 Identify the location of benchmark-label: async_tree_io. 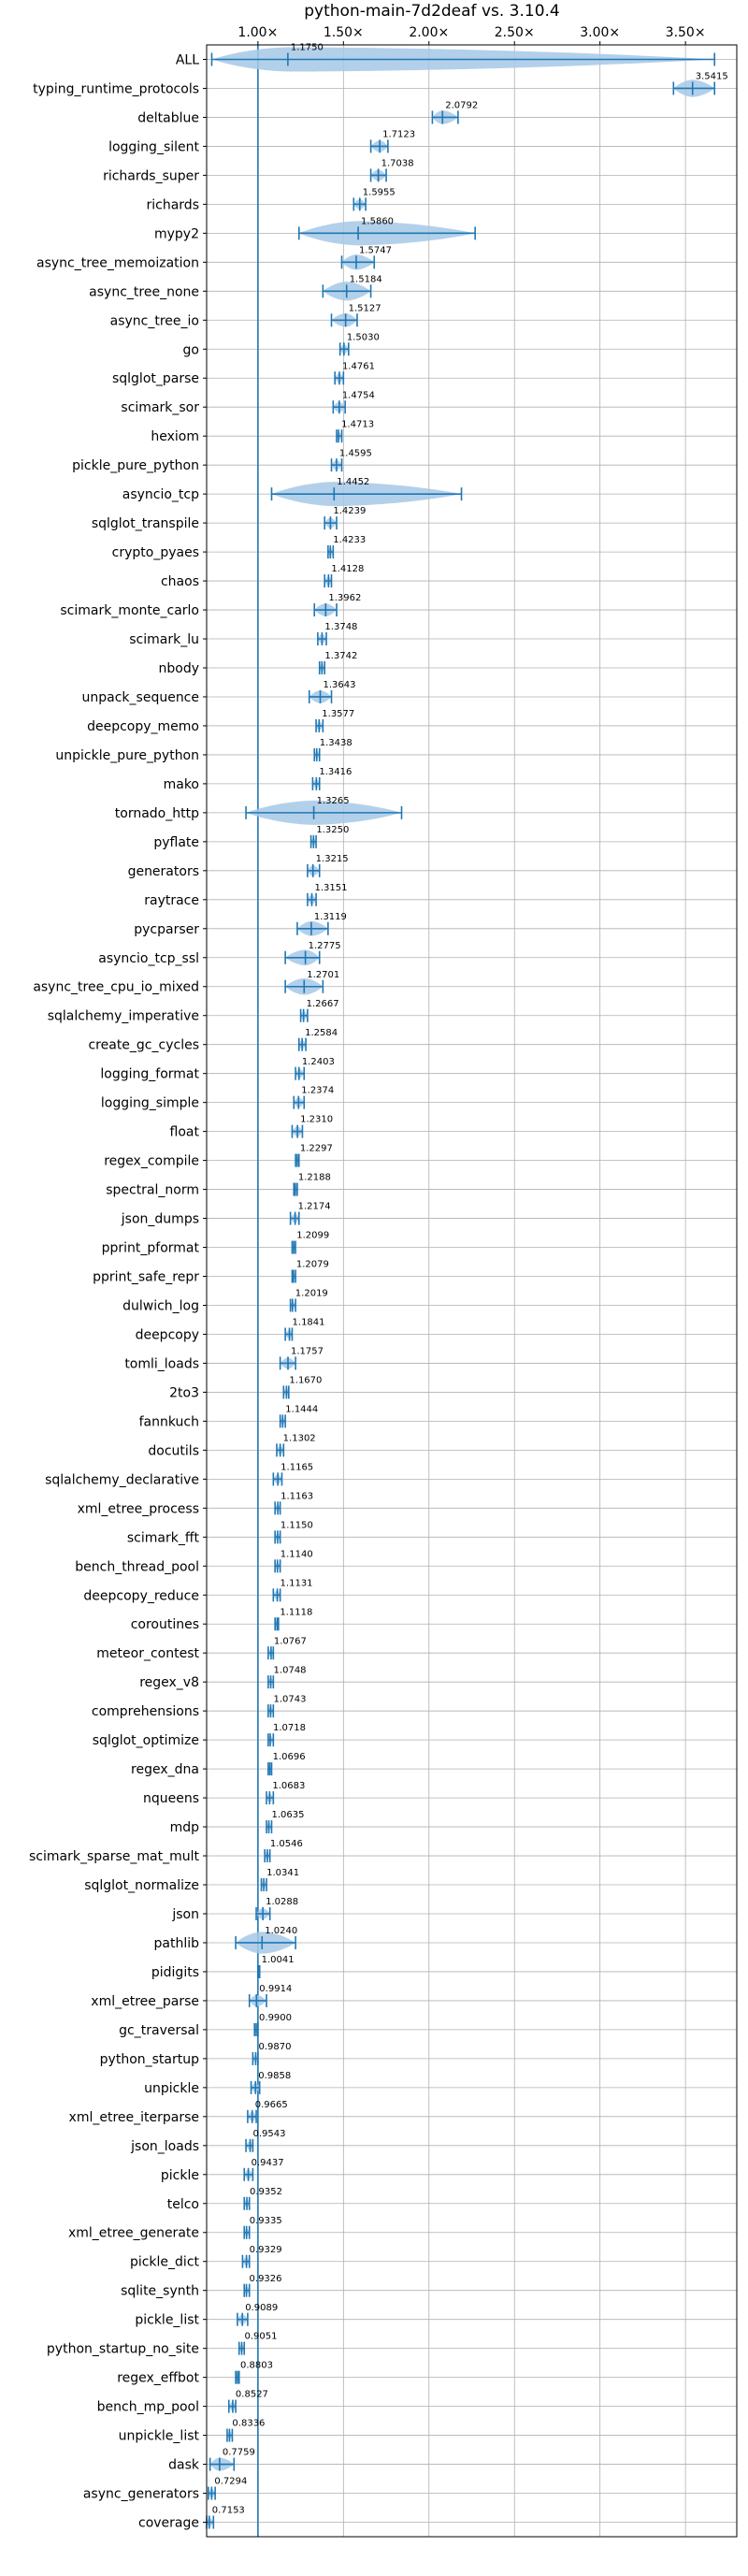
(155, 320).